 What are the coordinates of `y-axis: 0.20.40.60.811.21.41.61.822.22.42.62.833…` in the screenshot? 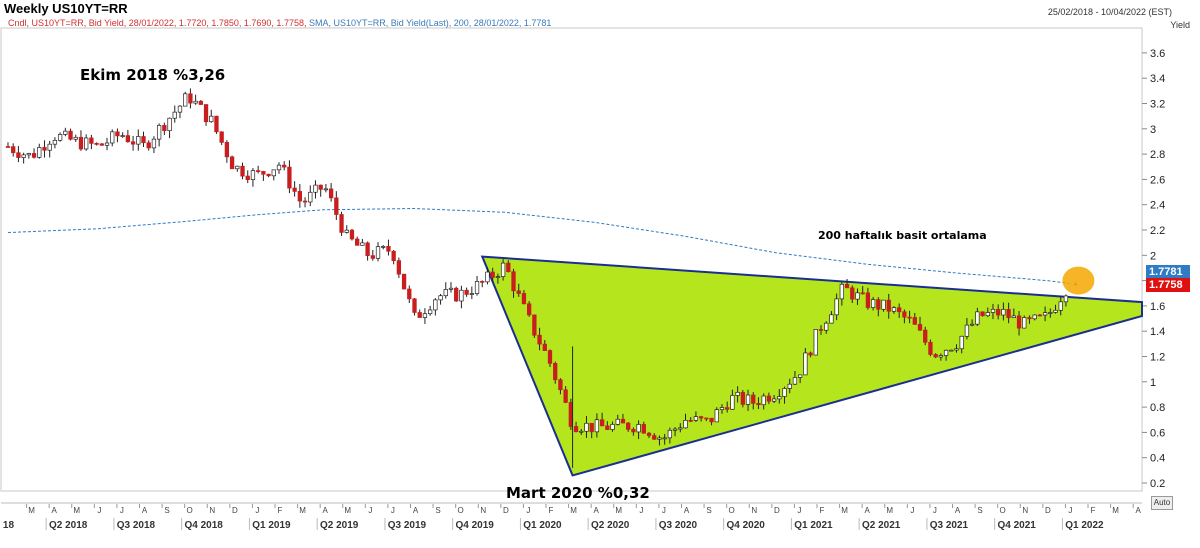 It's located at (1157, 269).